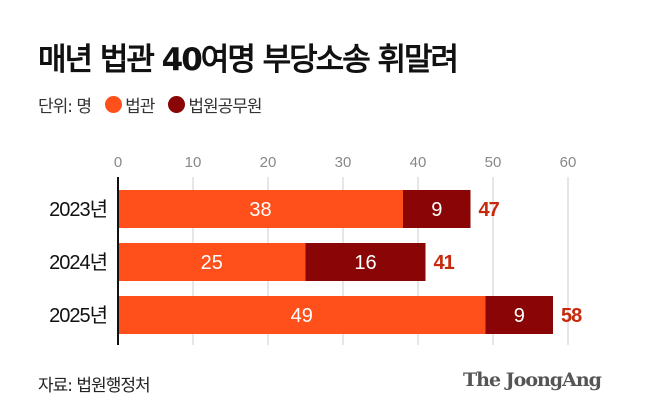 This screenshot has height=419, width=658. What do you see at coordinates (532, 380) in the screenshot?
I see `publisher-logo: The JoongAng` at bounding box center [532, 380].